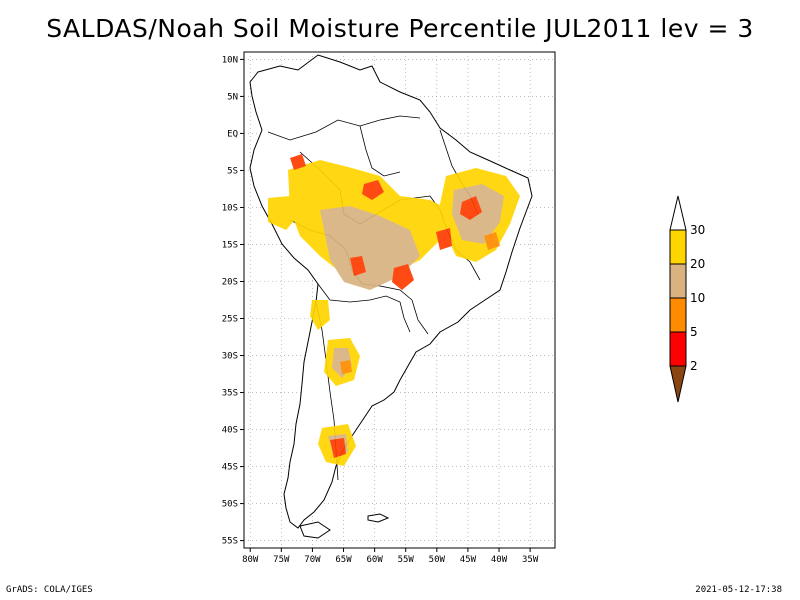  What do you see at coordinates (437, 560) in the screenshot?
I see `lon-tick-label: 50W` at bounding box center [437, 560].